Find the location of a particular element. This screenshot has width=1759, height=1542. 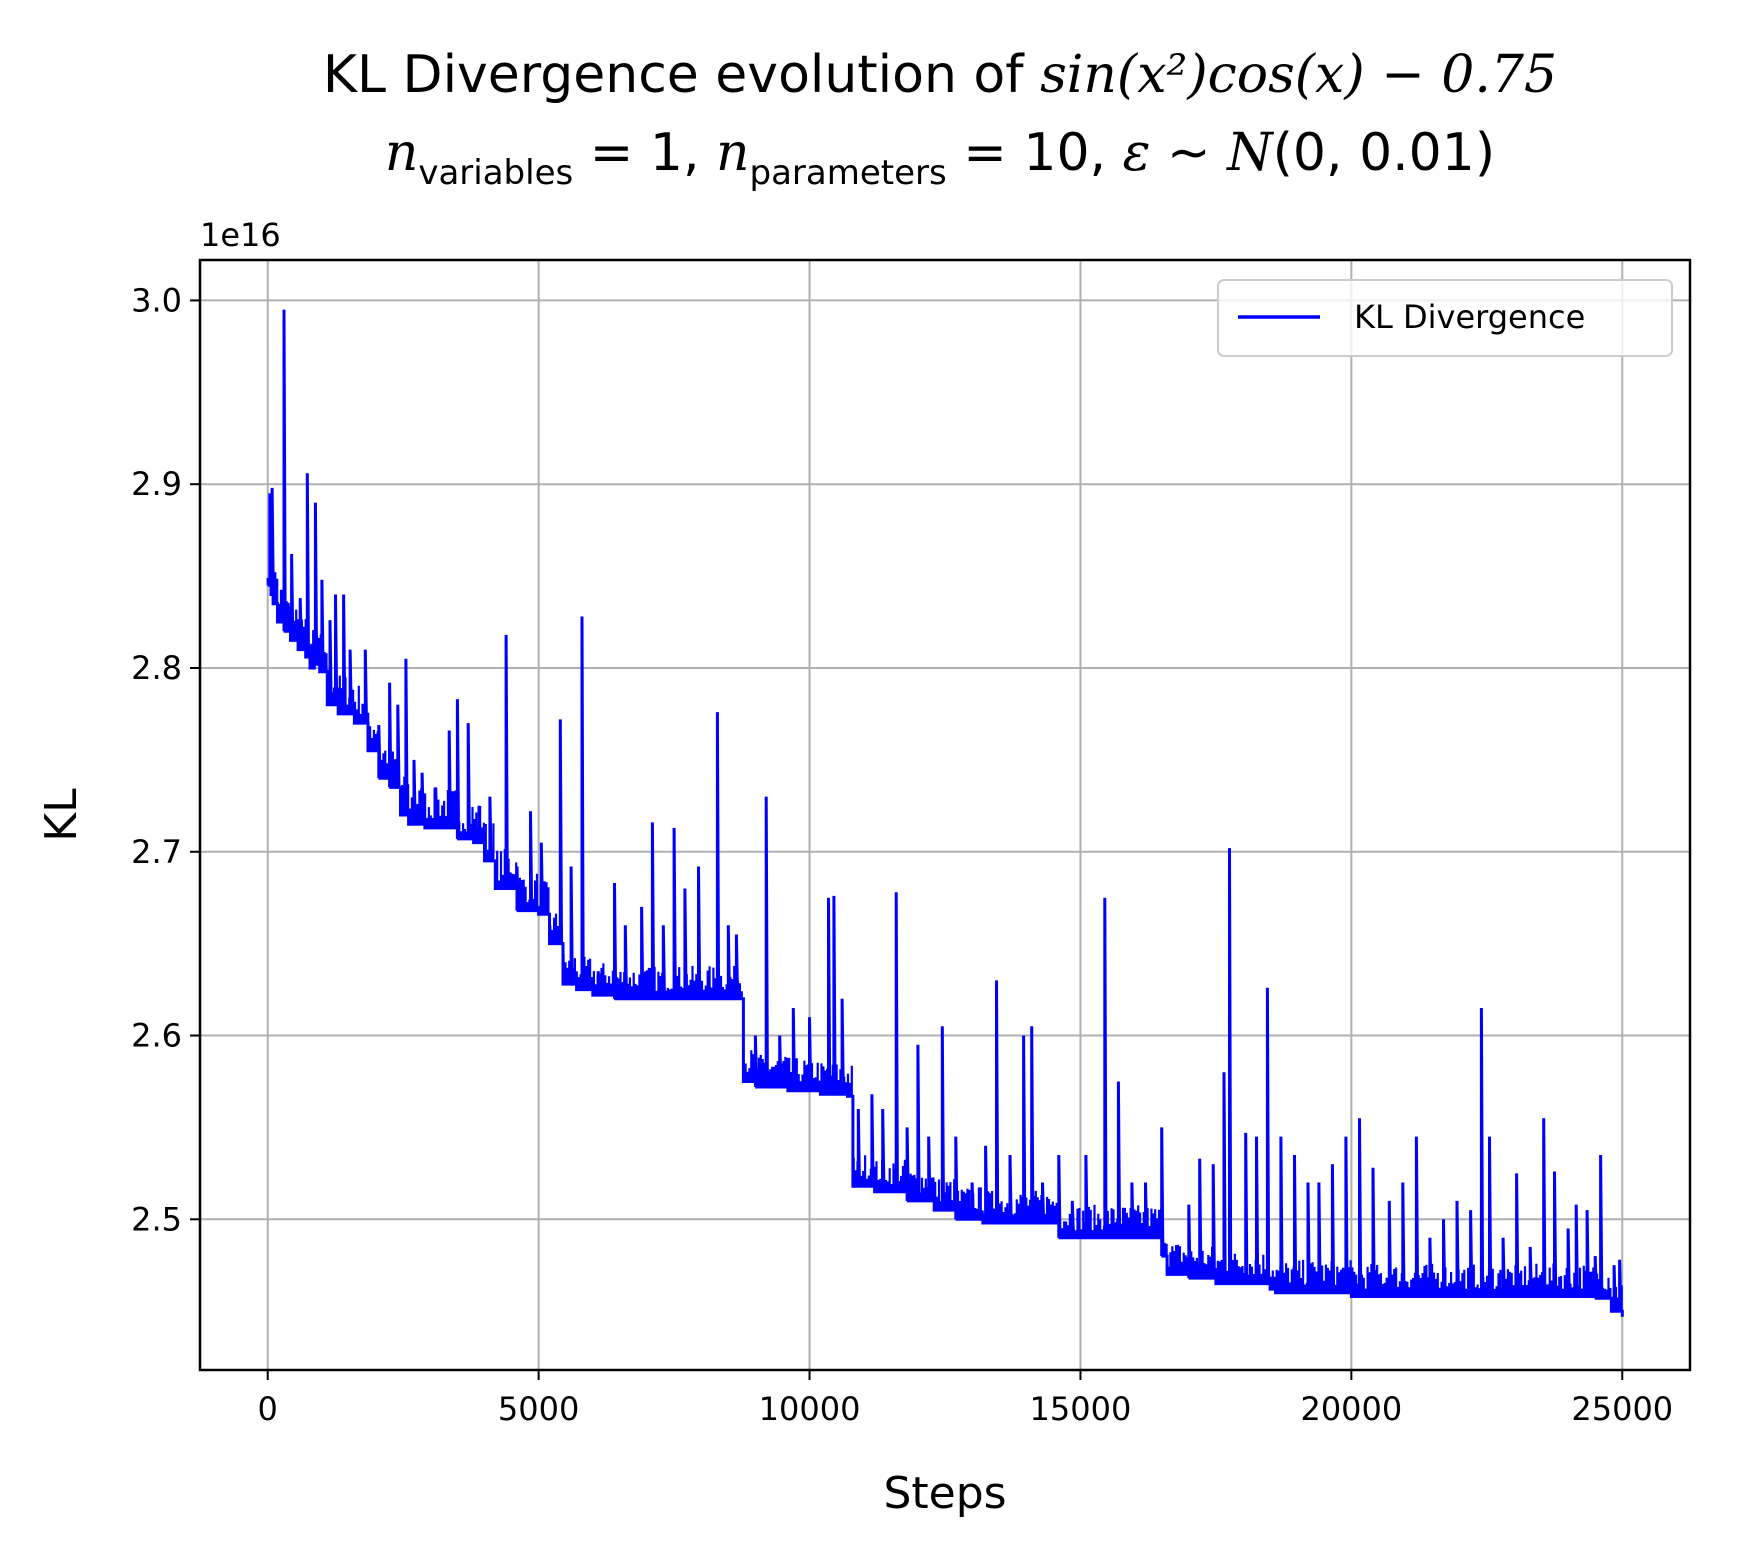

chart-title-prefix: KL Divergence evolution of is located at coordinates (681, 75).